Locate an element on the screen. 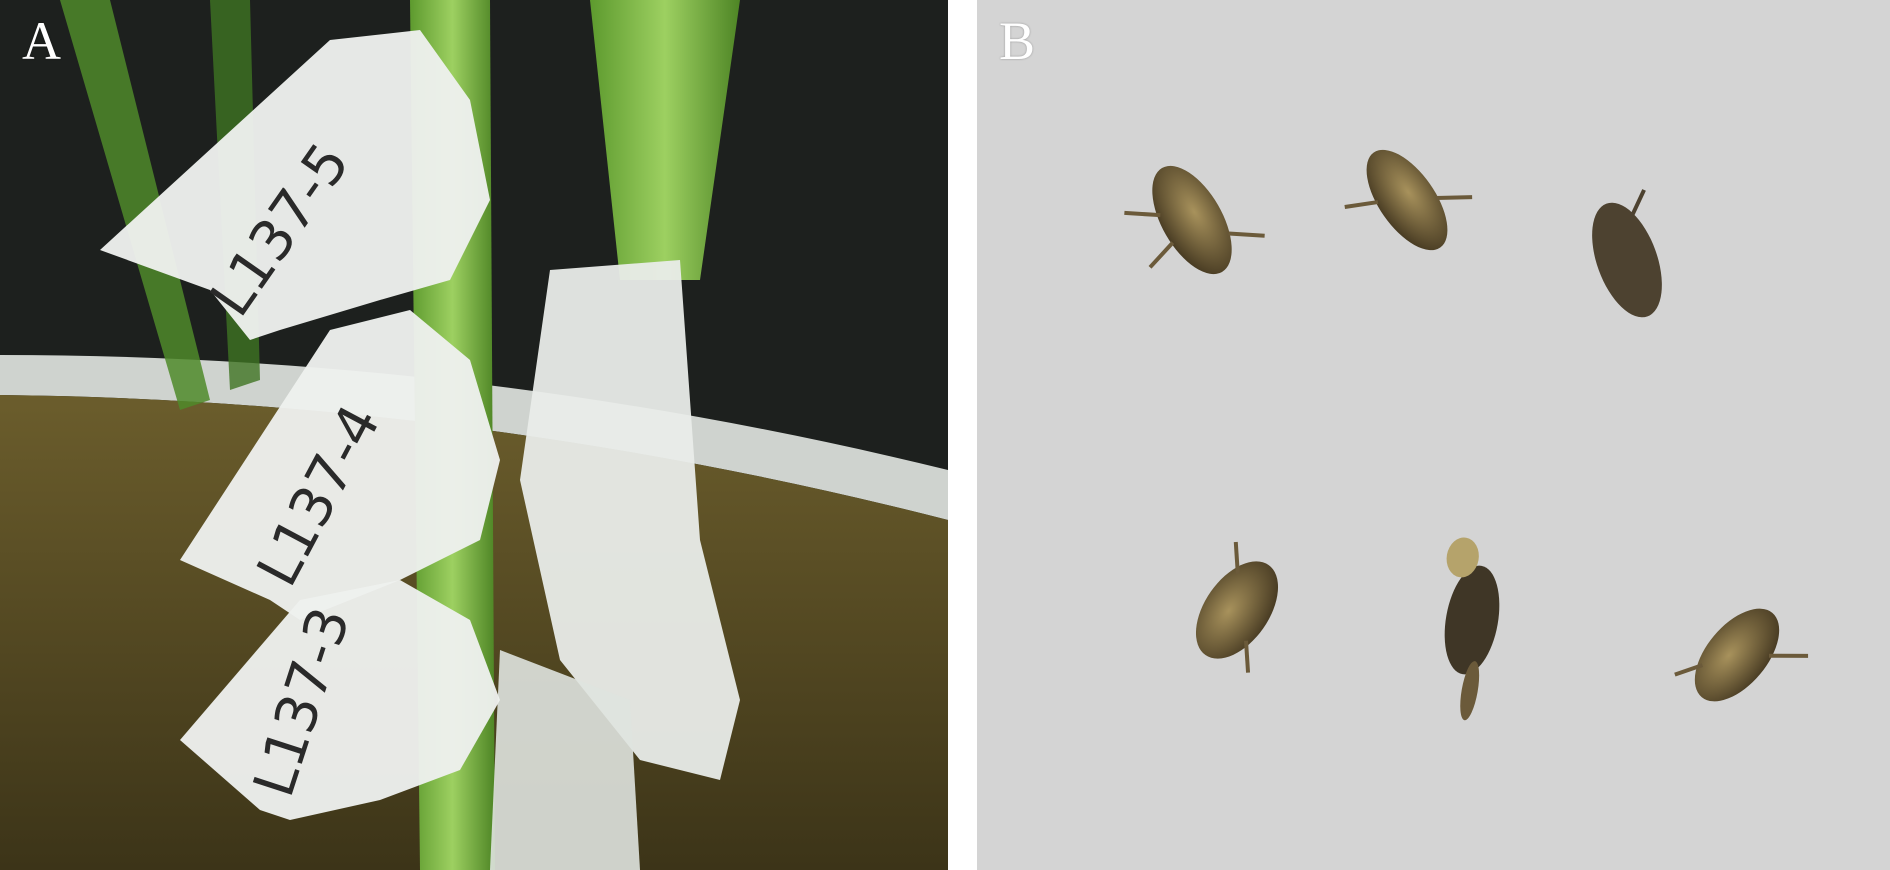 The image size is (1890, 870). tag-right is located at coordinates (630, 520).